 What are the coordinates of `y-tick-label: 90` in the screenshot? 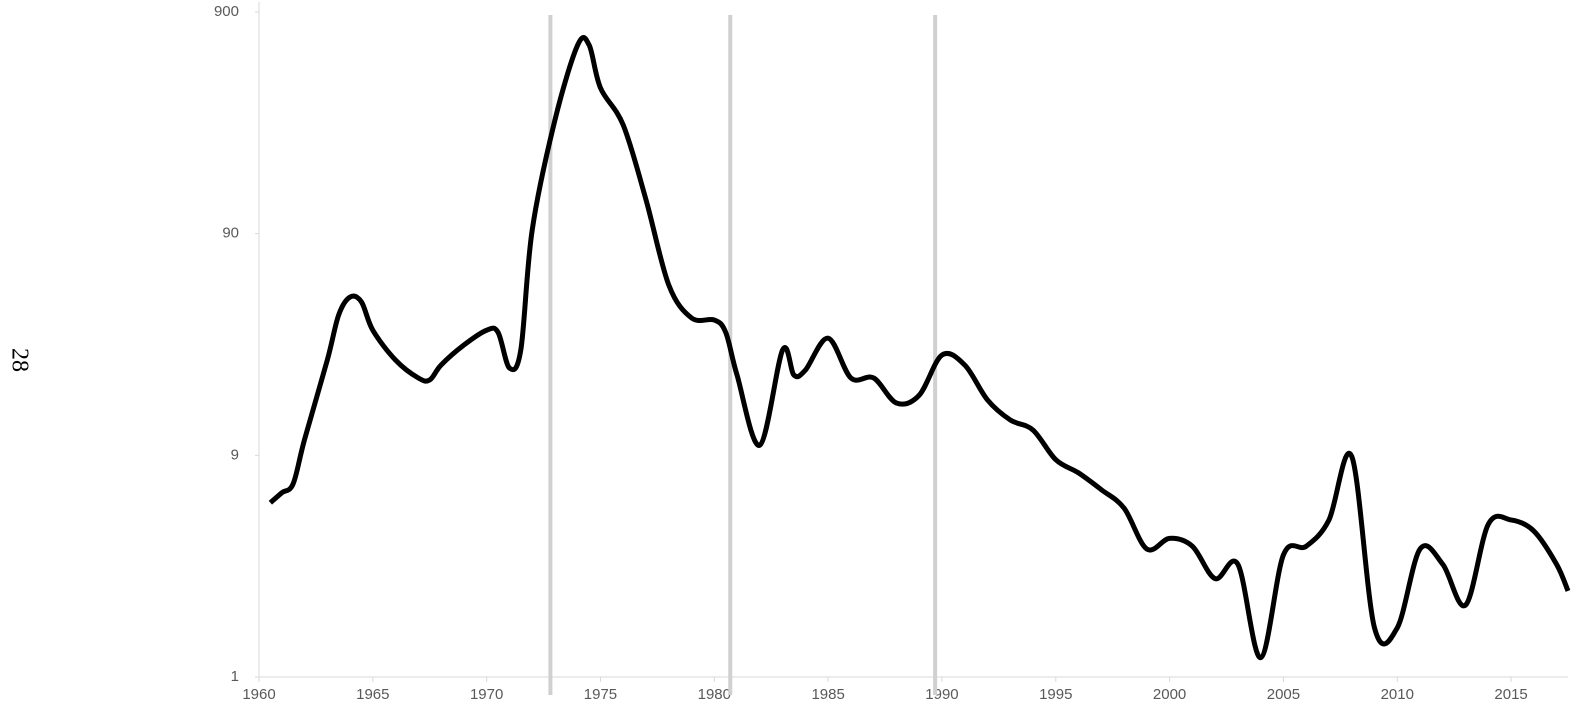 It's located at (230, 233).